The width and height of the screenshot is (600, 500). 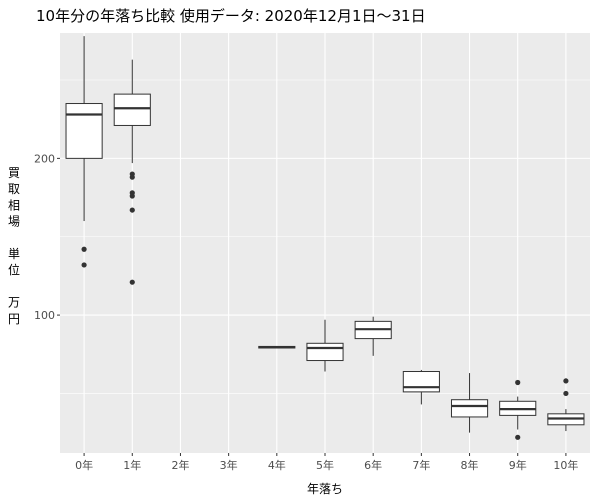 I want to click on y-axis-title-char: 買, so click(x=14, y=173).